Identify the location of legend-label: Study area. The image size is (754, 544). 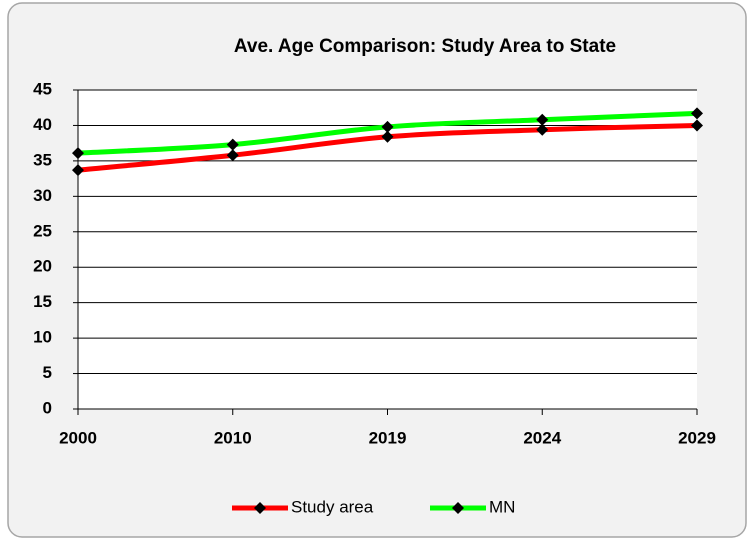
(332, 506).